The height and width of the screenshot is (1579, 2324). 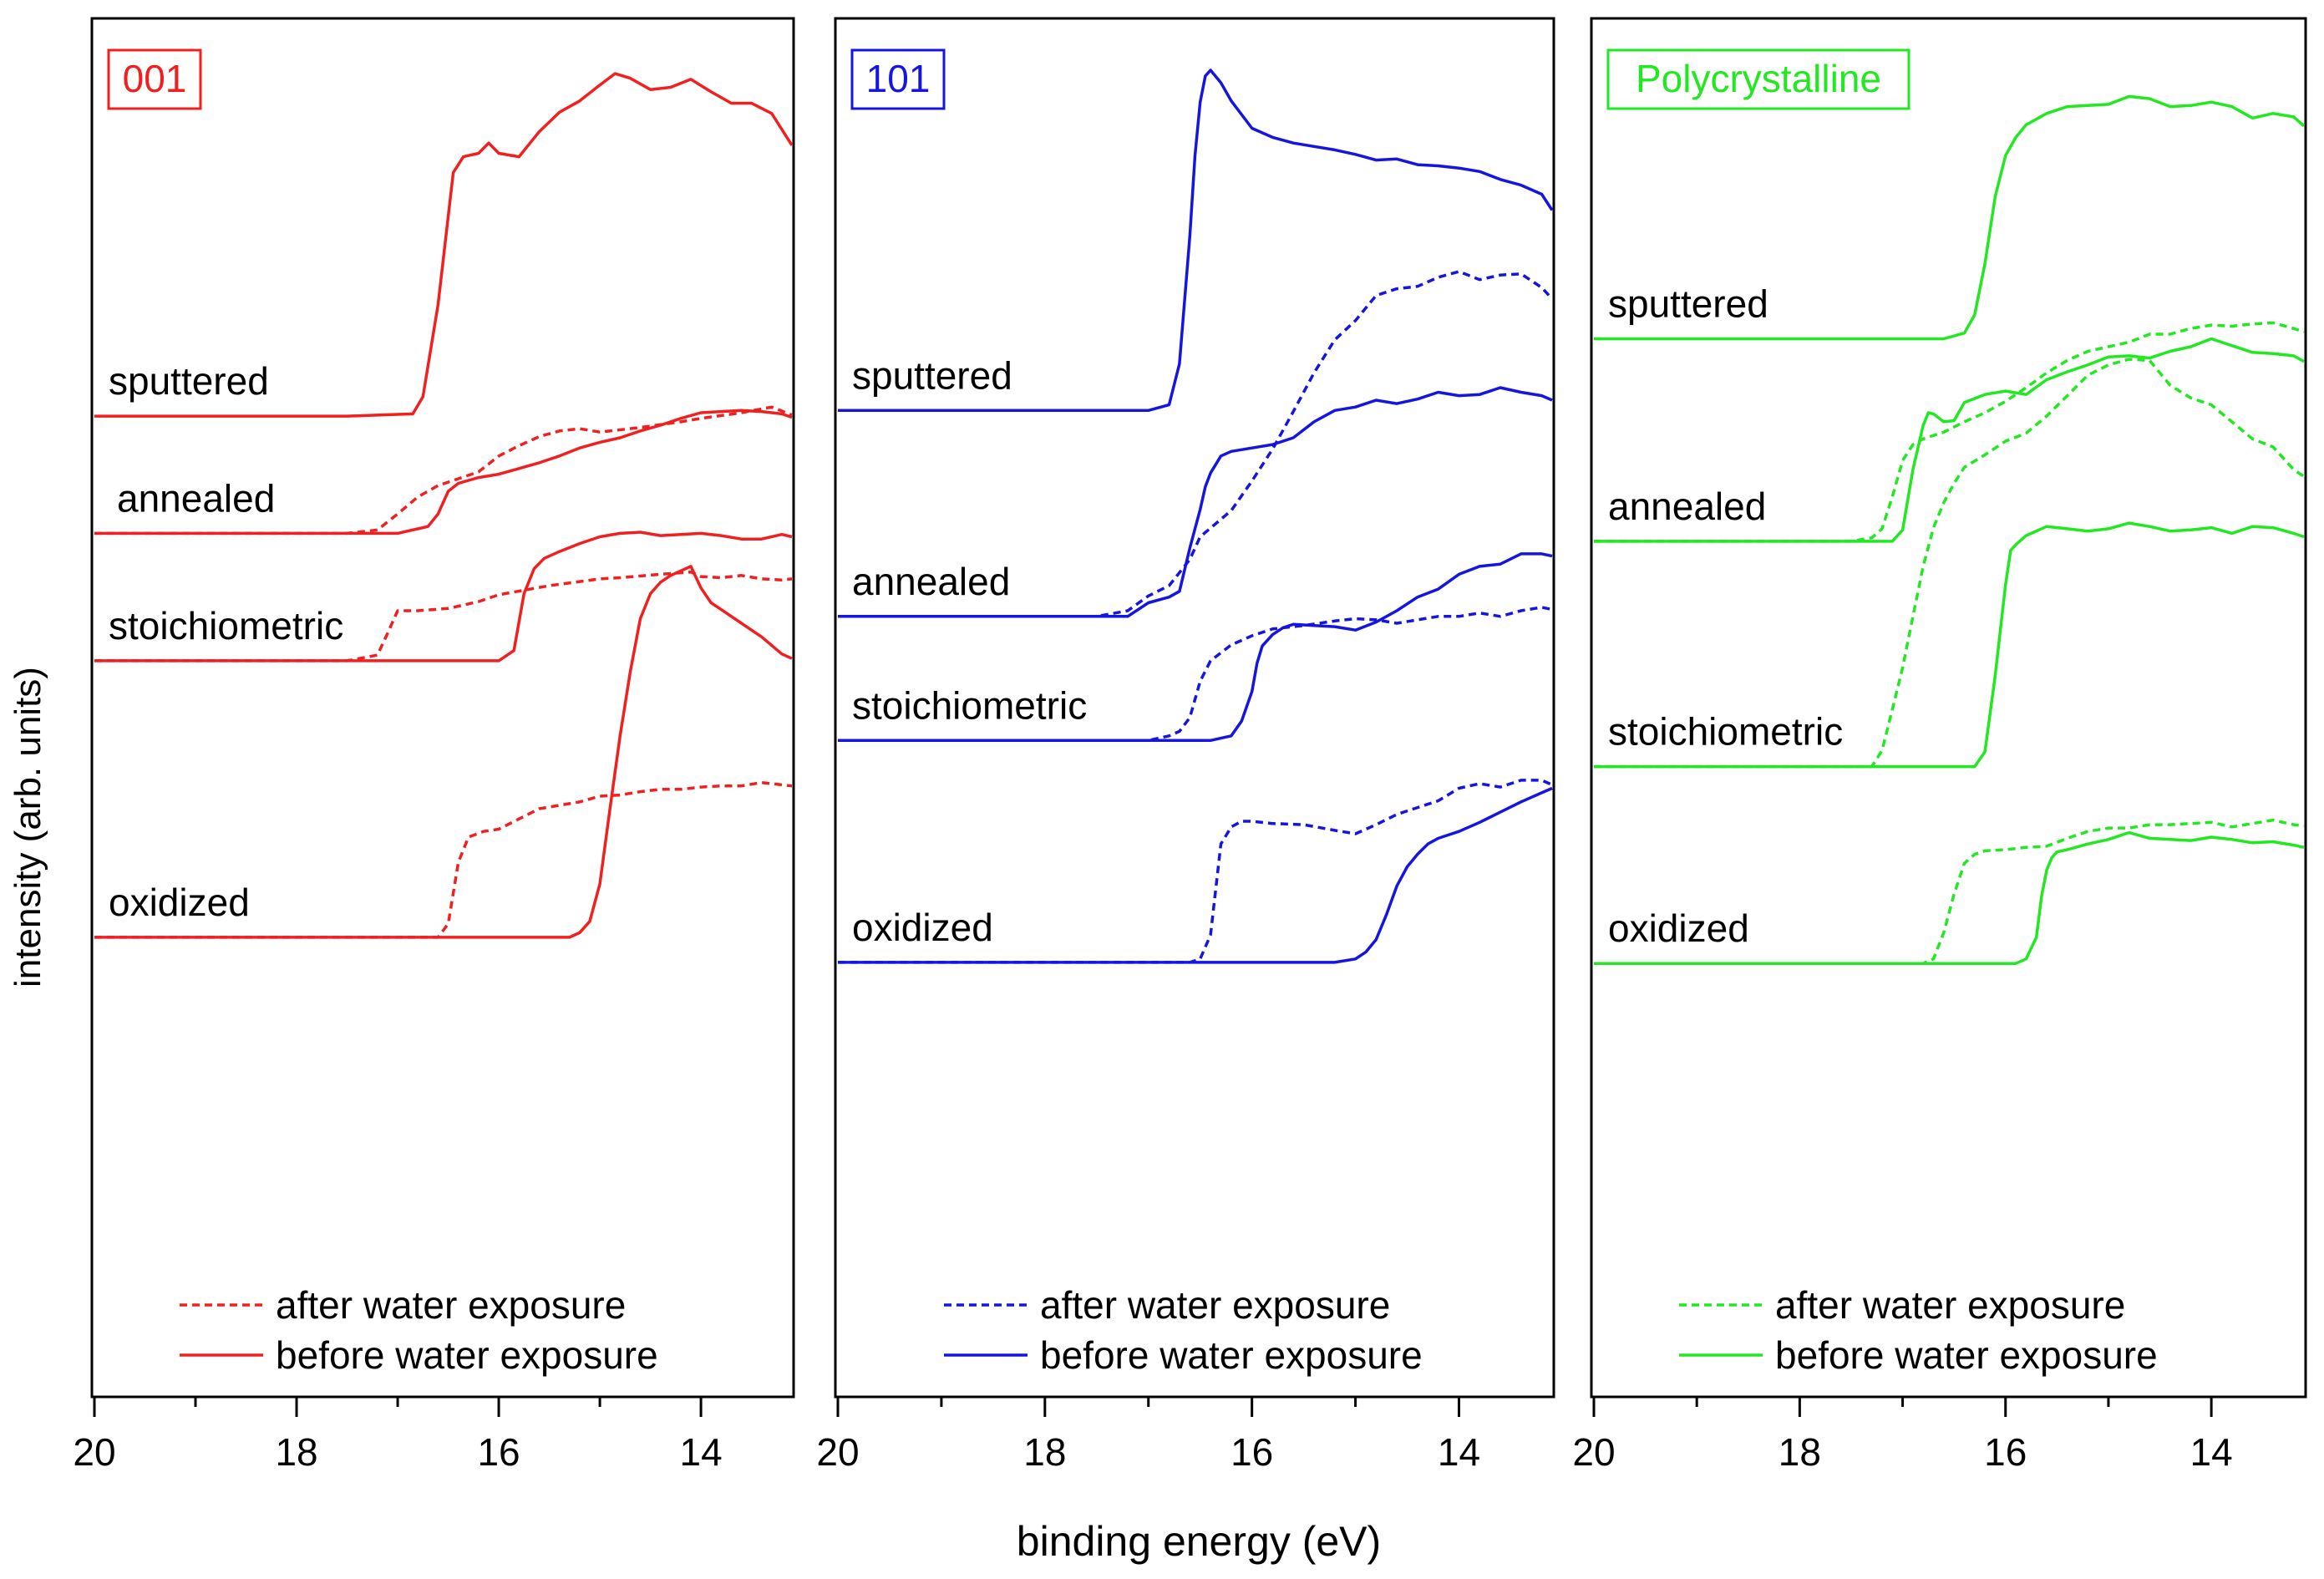 What do you see at coordinates (1199, 1541) in the screenshot?
I see `x-axis-label: binding energy (eV)` at bounding box center [1199, 1541].